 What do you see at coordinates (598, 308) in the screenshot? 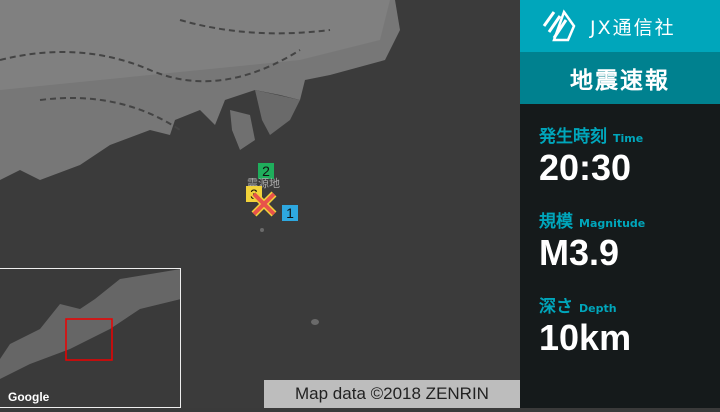
I see `depth-label-en: Depth` at bounding box center [598, 308].